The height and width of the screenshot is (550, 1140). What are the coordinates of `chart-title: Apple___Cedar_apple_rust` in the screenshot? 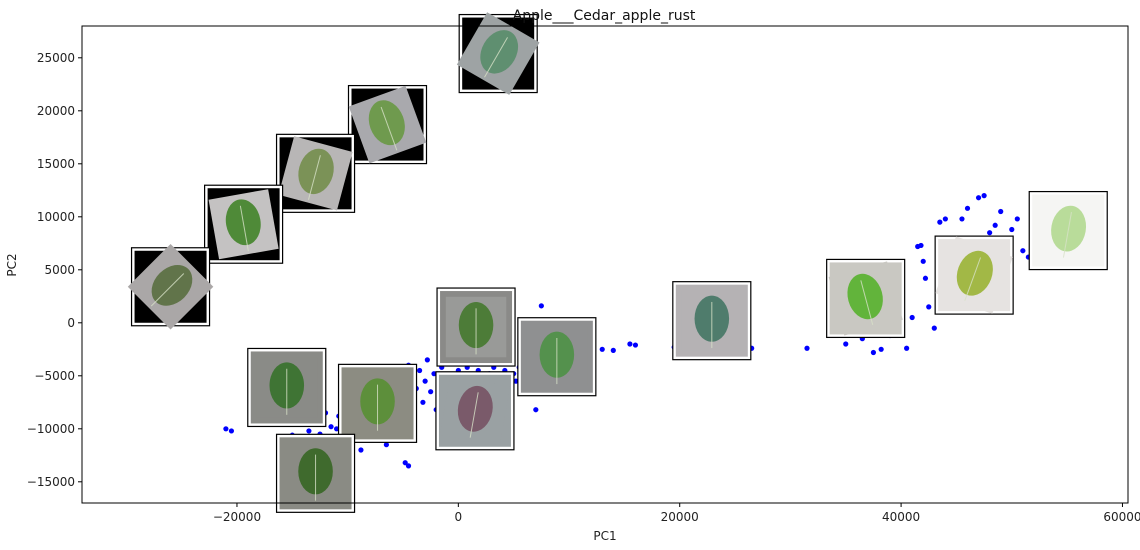 It's located at (604, 16).